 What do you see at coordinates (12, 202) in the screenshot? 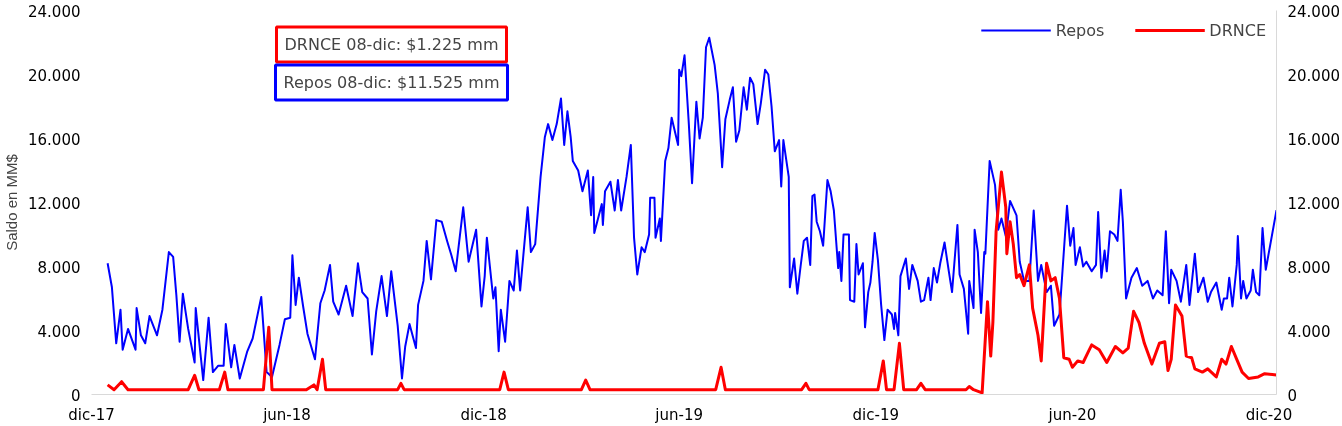
I see `y-axis-title: Saldo en MM$` at bounding box center [12, 202].